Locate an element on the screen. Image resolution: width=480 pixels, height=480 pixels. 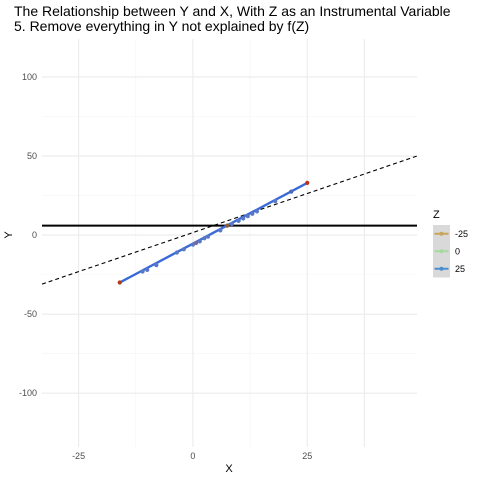
legend-label: -25 is located at coordinates (461, 234).